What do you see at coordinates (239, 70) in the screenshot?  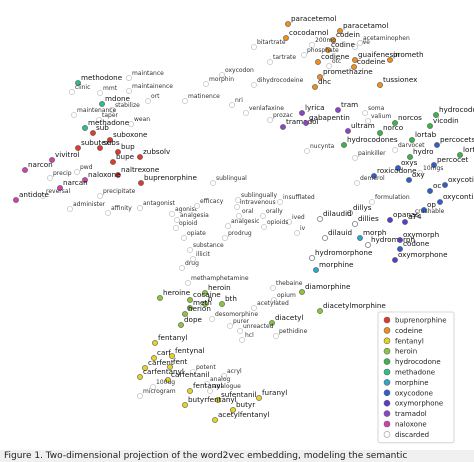 I see `point-label: oxycodon` at bounding box center [239, 70].